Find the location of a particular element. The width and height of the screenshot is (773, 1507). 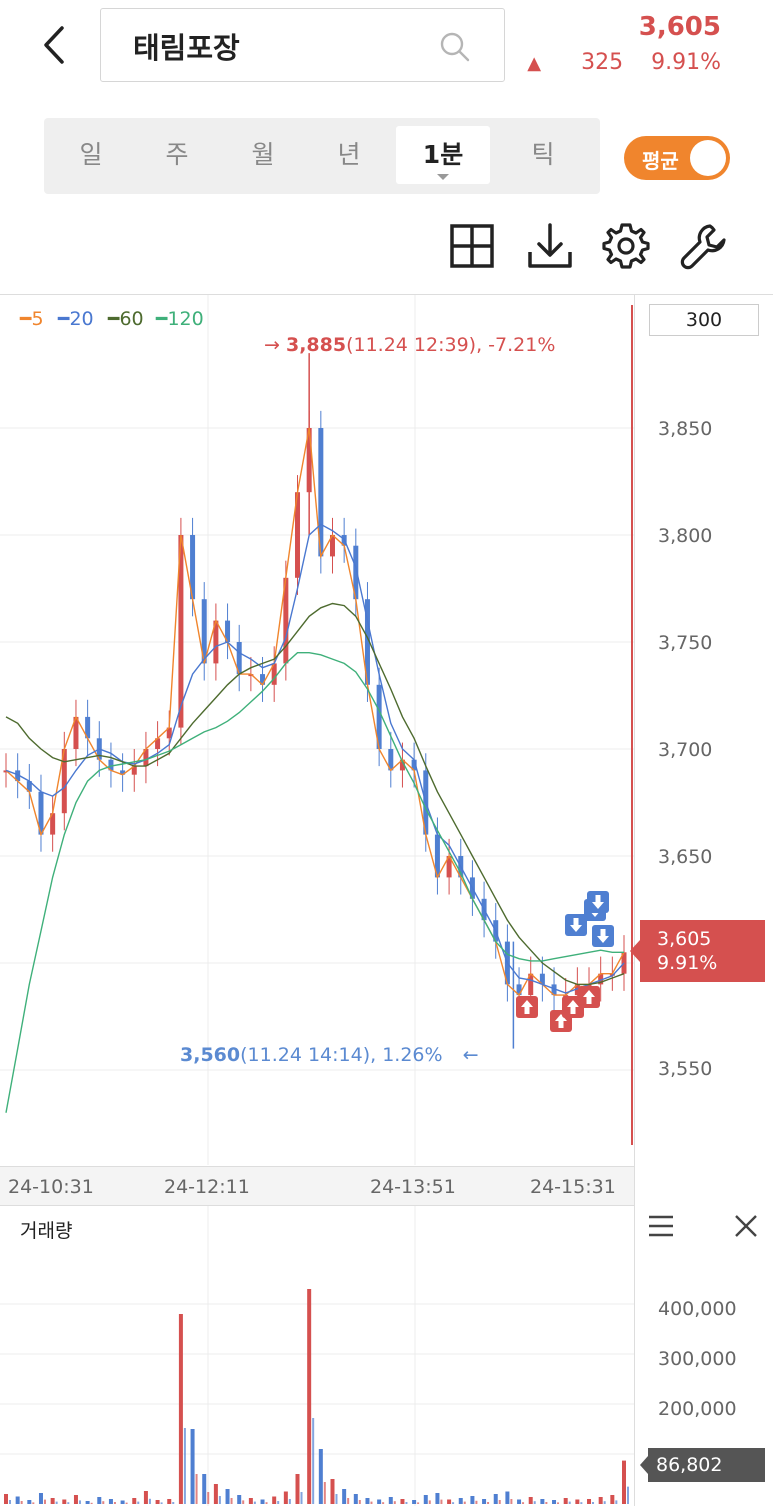

period-tab-4: 1분 is located at coordinates (443, 155).